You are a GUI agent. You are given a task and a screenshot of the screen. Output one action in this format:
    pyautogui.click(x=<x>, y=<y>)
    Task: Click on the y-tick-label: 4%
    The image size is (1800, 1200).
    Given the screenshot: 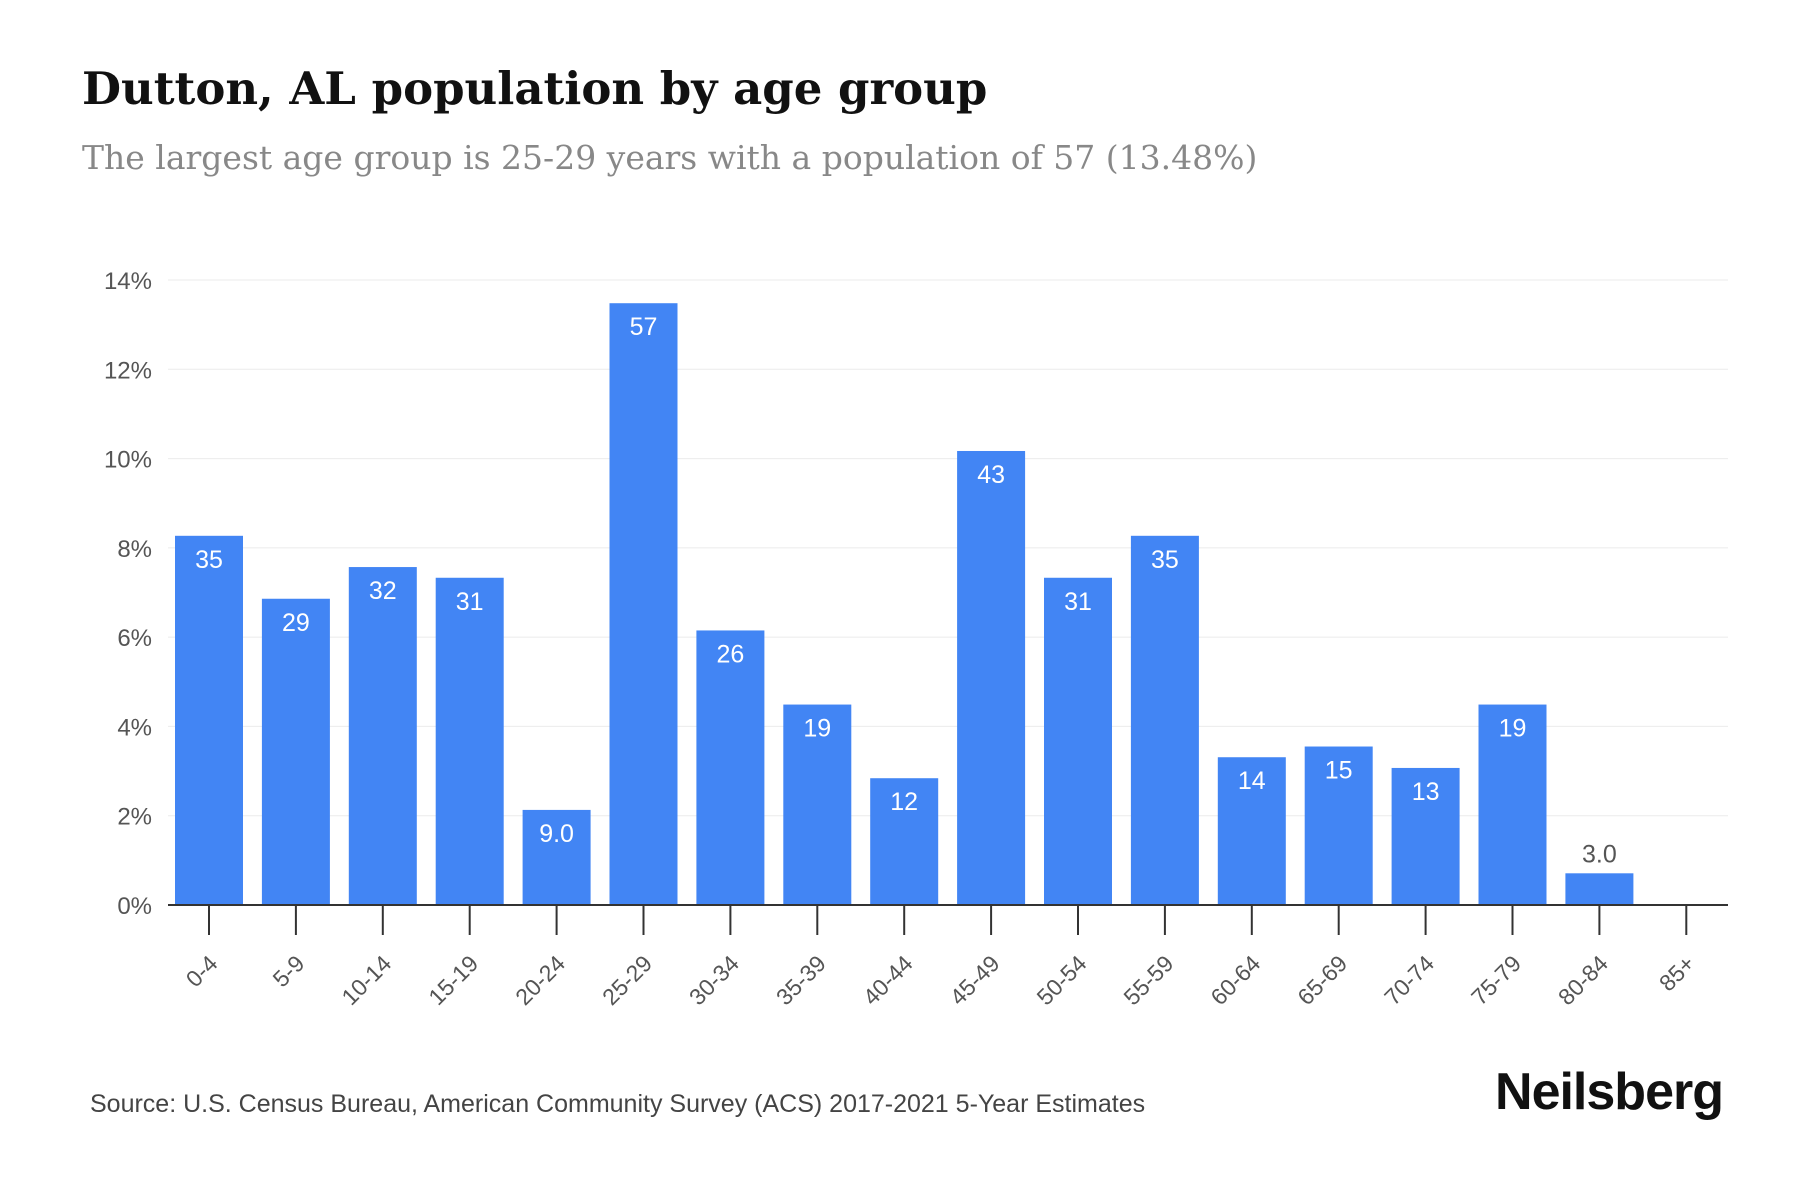 What is the action you would take?
    pyautogui.click(x=134, y=727)
    